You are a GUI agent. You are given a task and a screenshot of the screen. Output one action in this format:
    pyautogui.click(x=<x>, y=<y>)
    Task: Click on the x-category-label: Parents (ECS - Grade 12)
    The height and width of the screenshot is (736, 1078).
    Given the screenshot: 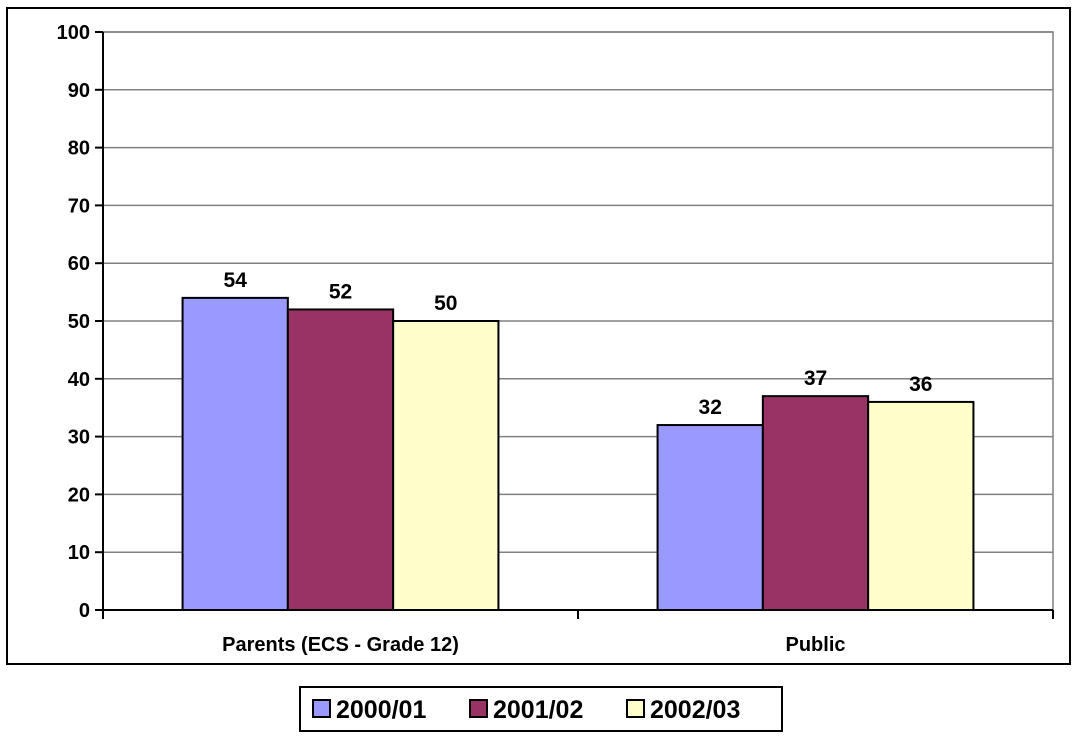 What is the action you would take?
    pyautogui.click(x=340, y=645)
    